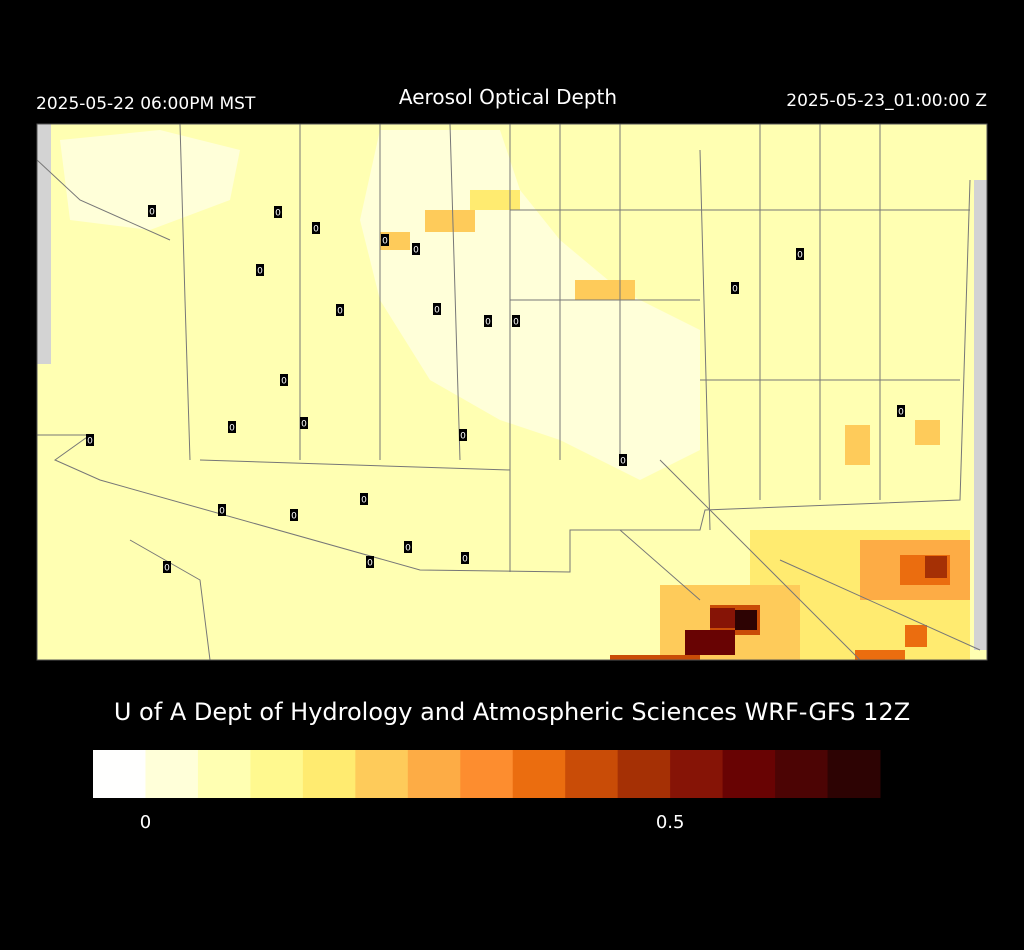 This screenshot has height=950, width=1024. Describe the element at coordinates (508, 97) in the screenshot. I see `map-title: Aerosol Optical Depth` at that location.